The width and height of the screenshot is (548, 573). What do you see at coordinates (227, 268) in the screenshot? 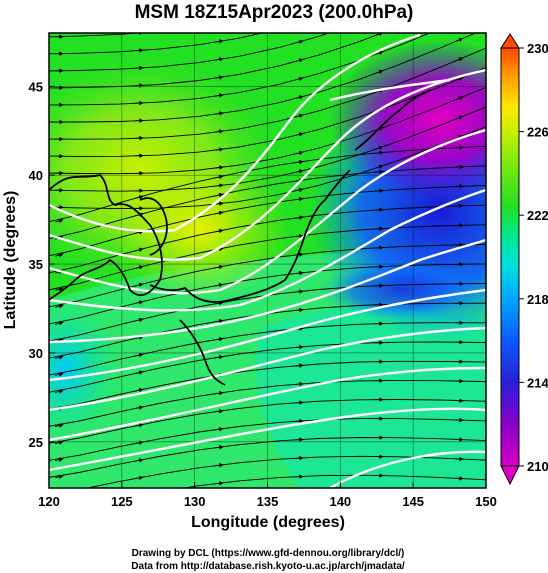
I see `japan-west-coast` at bounding box center [227, 268].